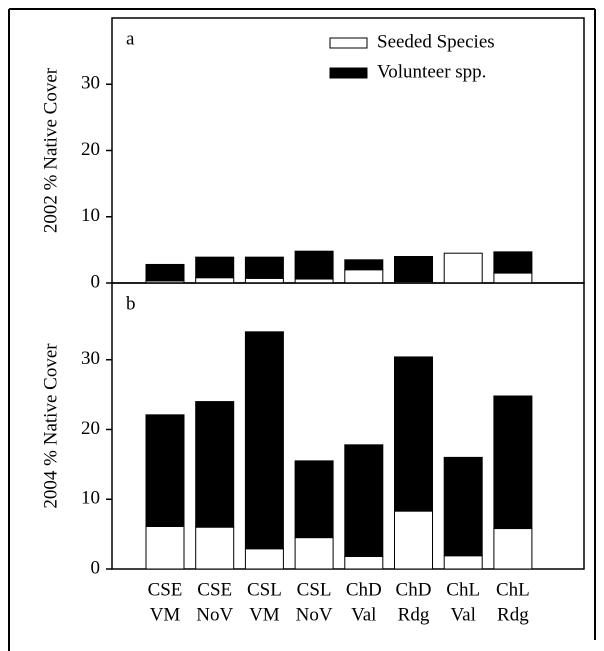 The width and height of the screenshot is (604, 651). What do you see at coordinates (436, 41) in the screenshot?
I see `legend-label: Seeded Species` at bounding box center [436, 41].